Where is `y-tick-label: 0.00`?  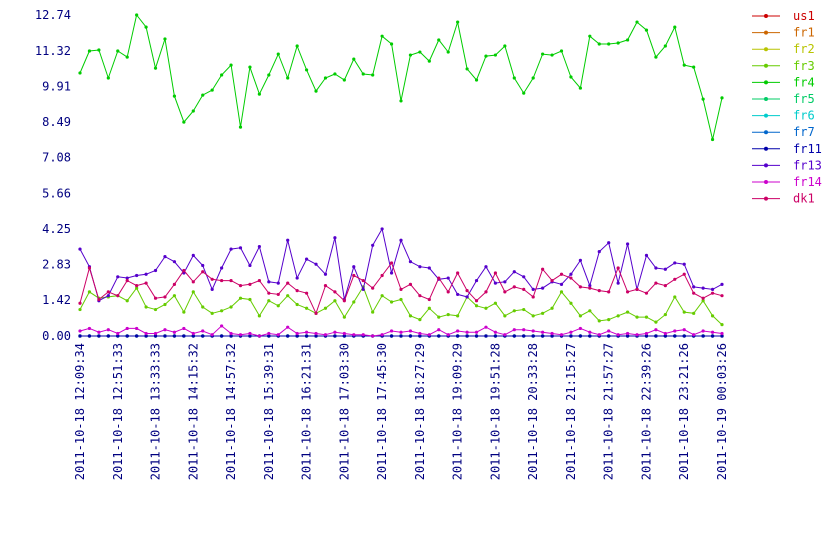 y-tick-label: 0.00 is located at coordinates (56, 336).